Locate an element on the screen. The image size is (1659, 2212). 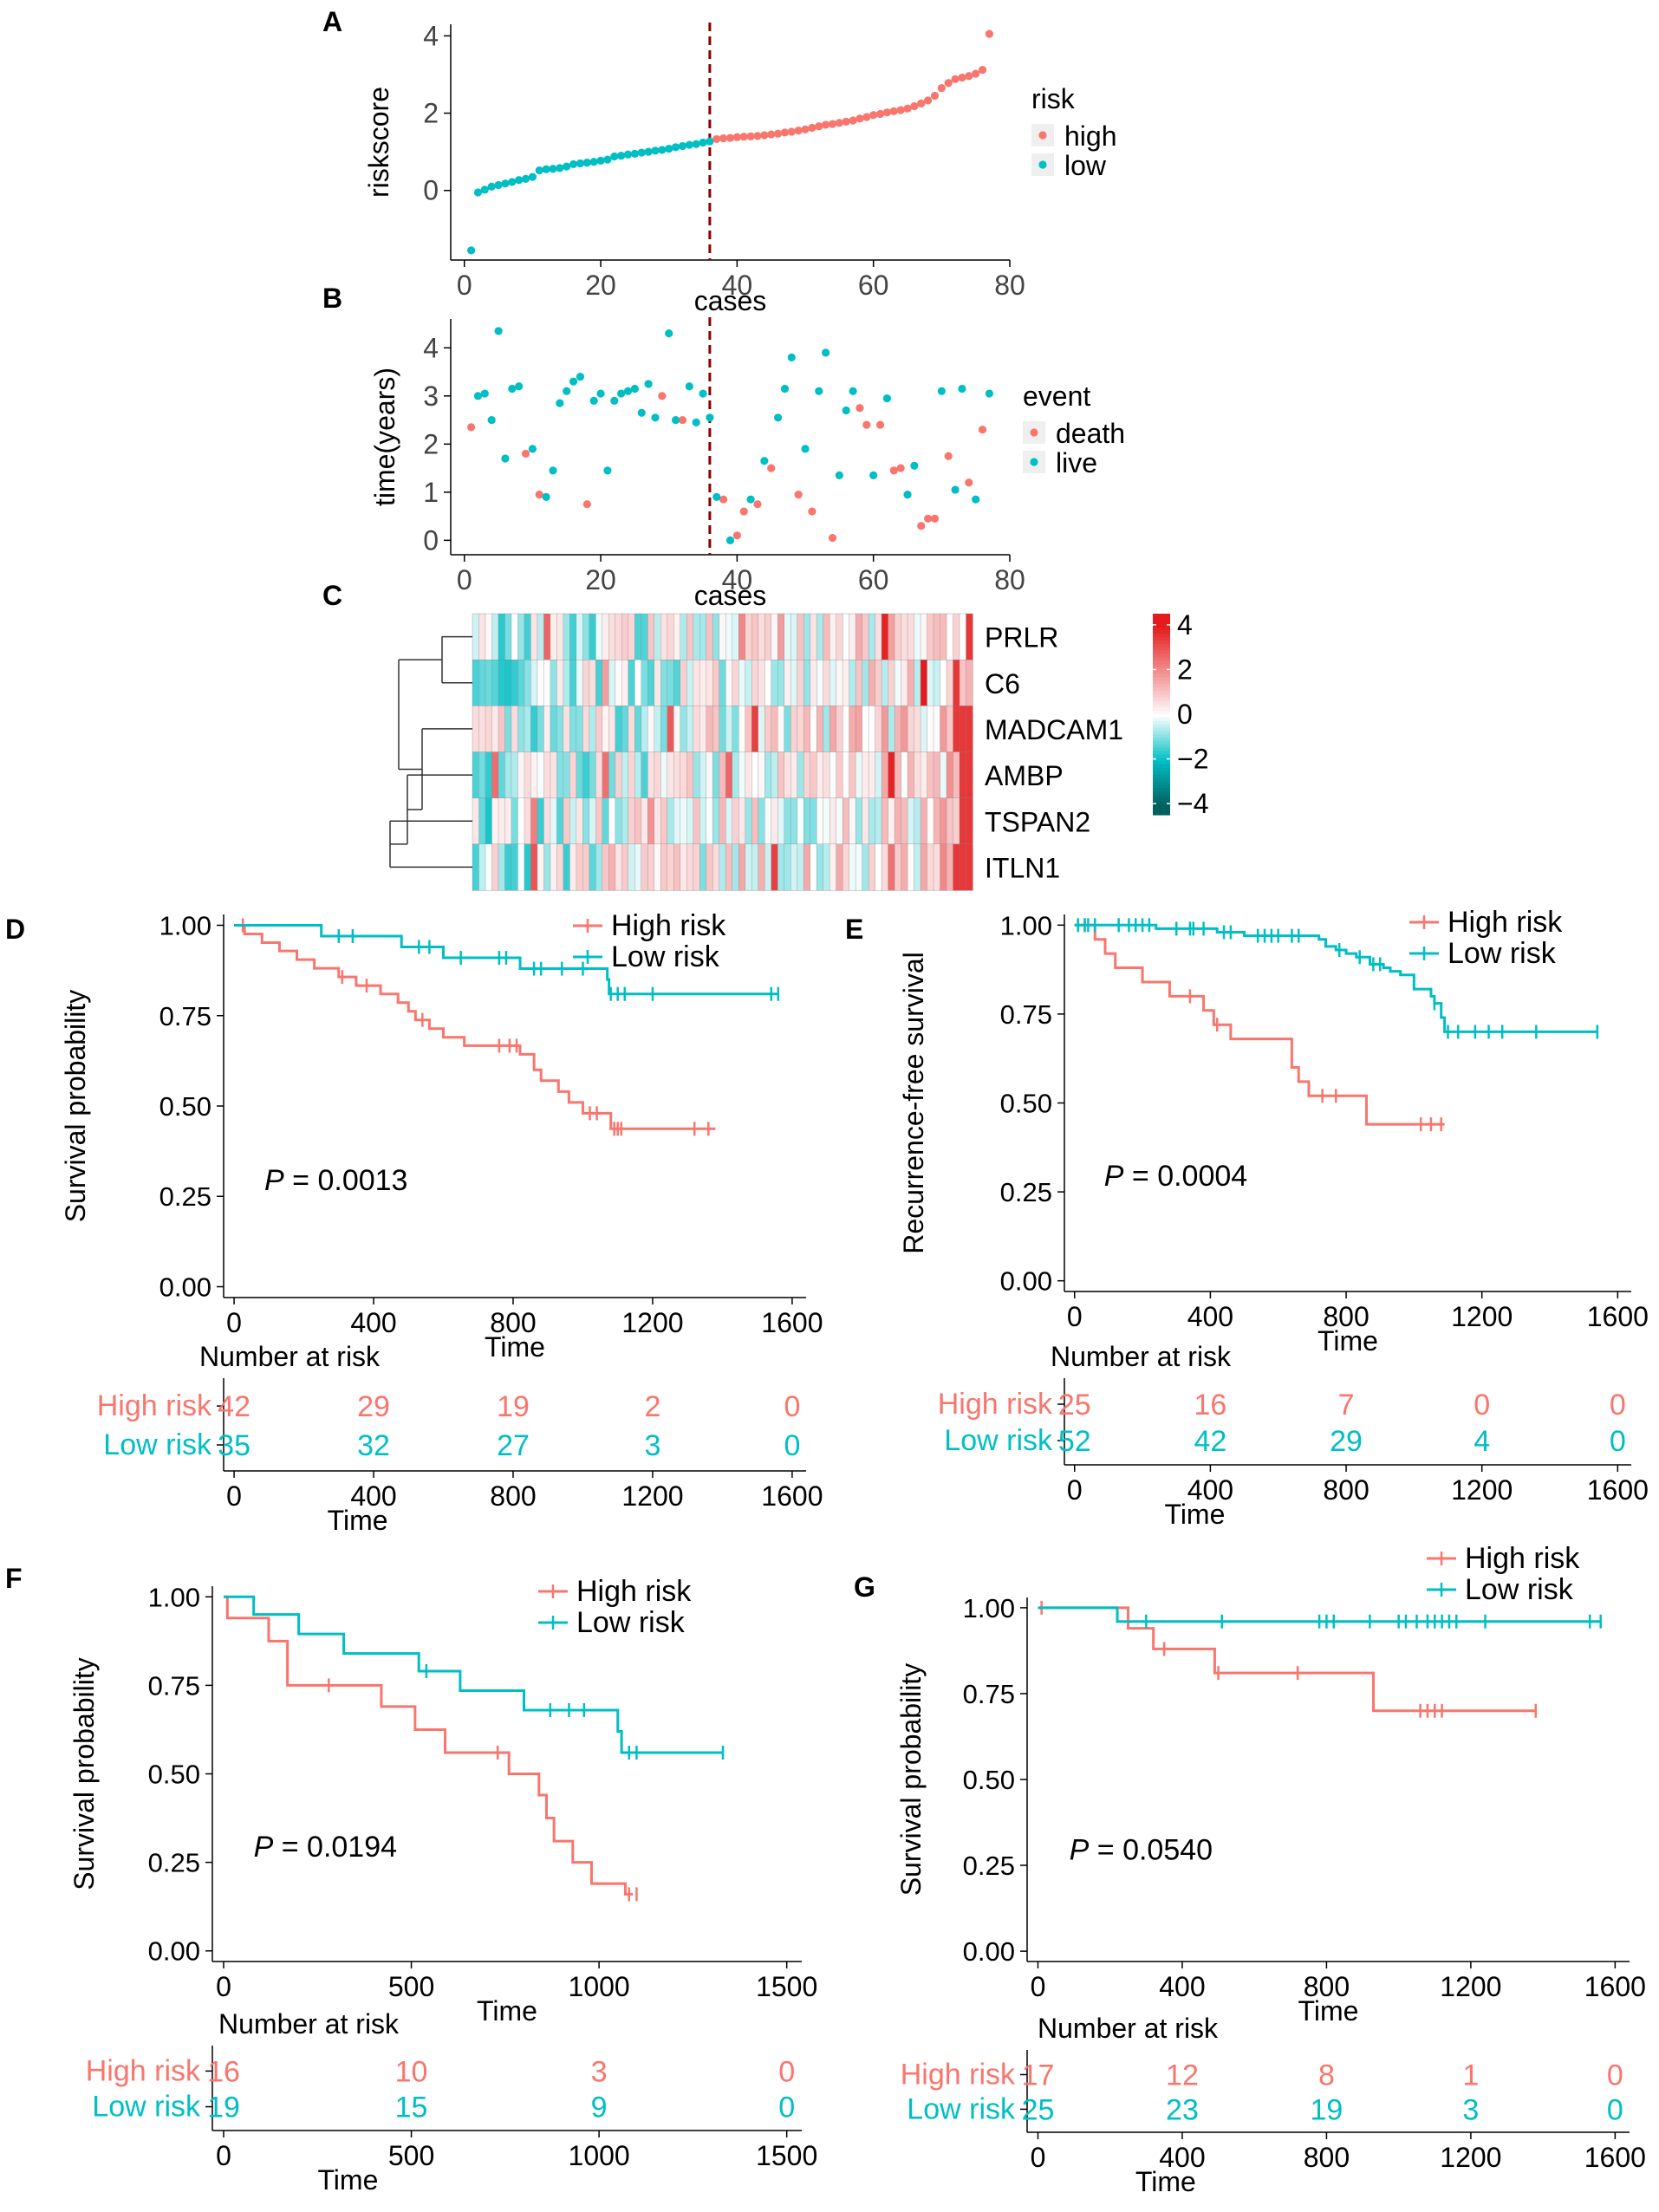
y-tick-label: 0.00 is located at coordinates (1026, 1281).